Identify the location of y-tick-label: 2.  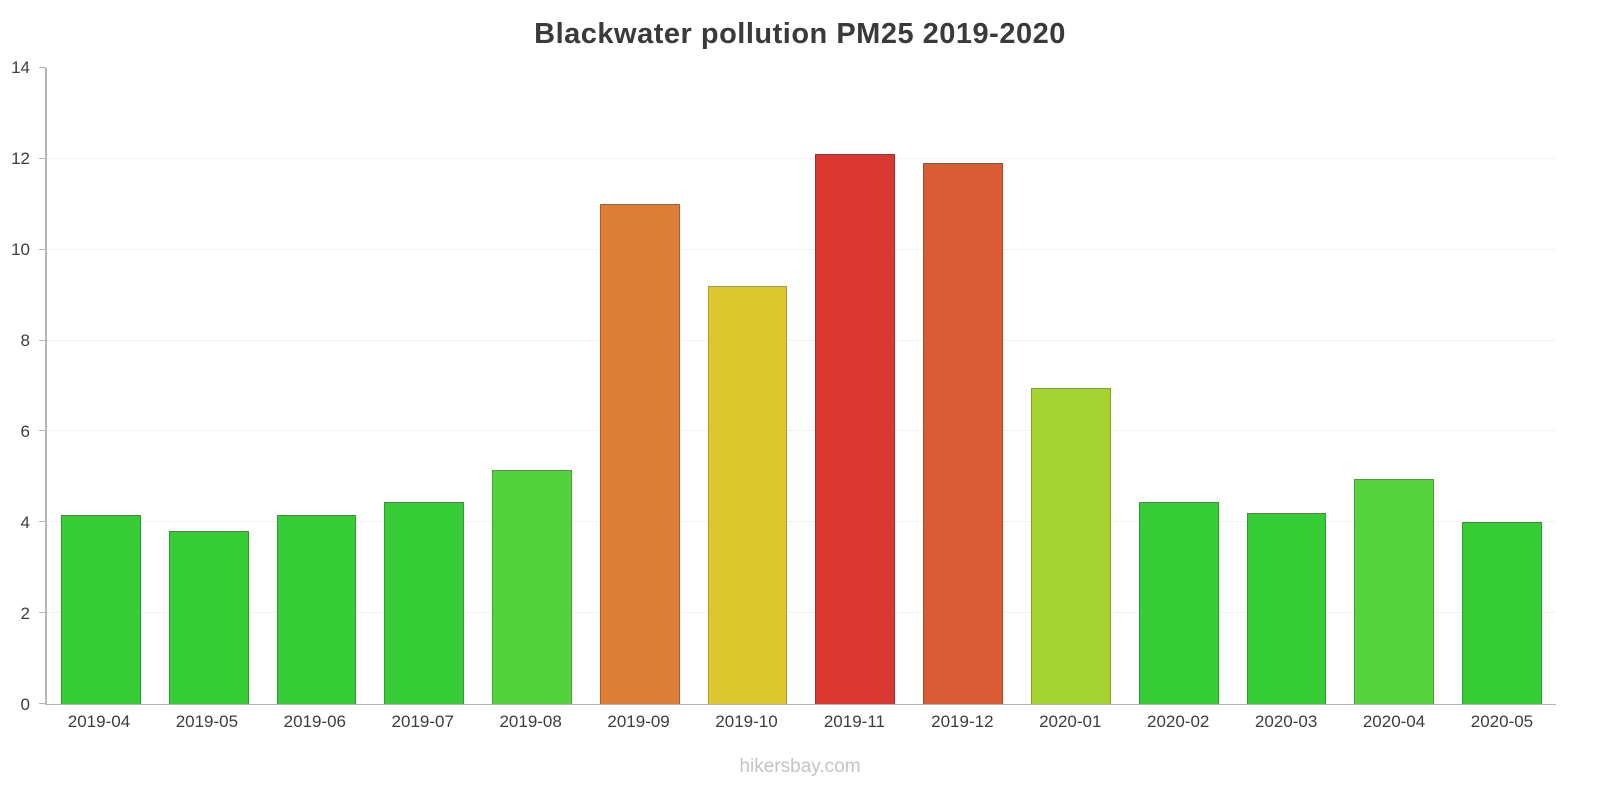
(25, 614).